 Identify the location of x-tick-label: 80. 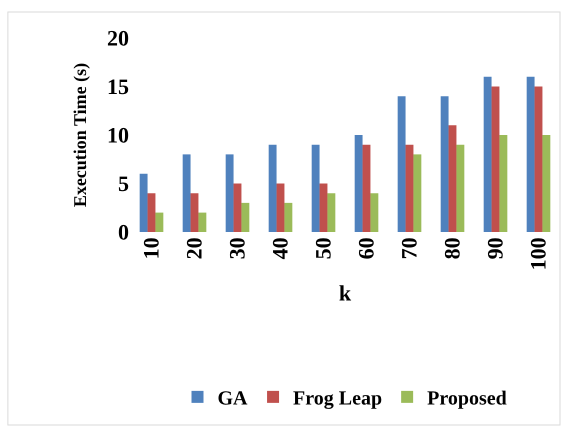
(452, 248).